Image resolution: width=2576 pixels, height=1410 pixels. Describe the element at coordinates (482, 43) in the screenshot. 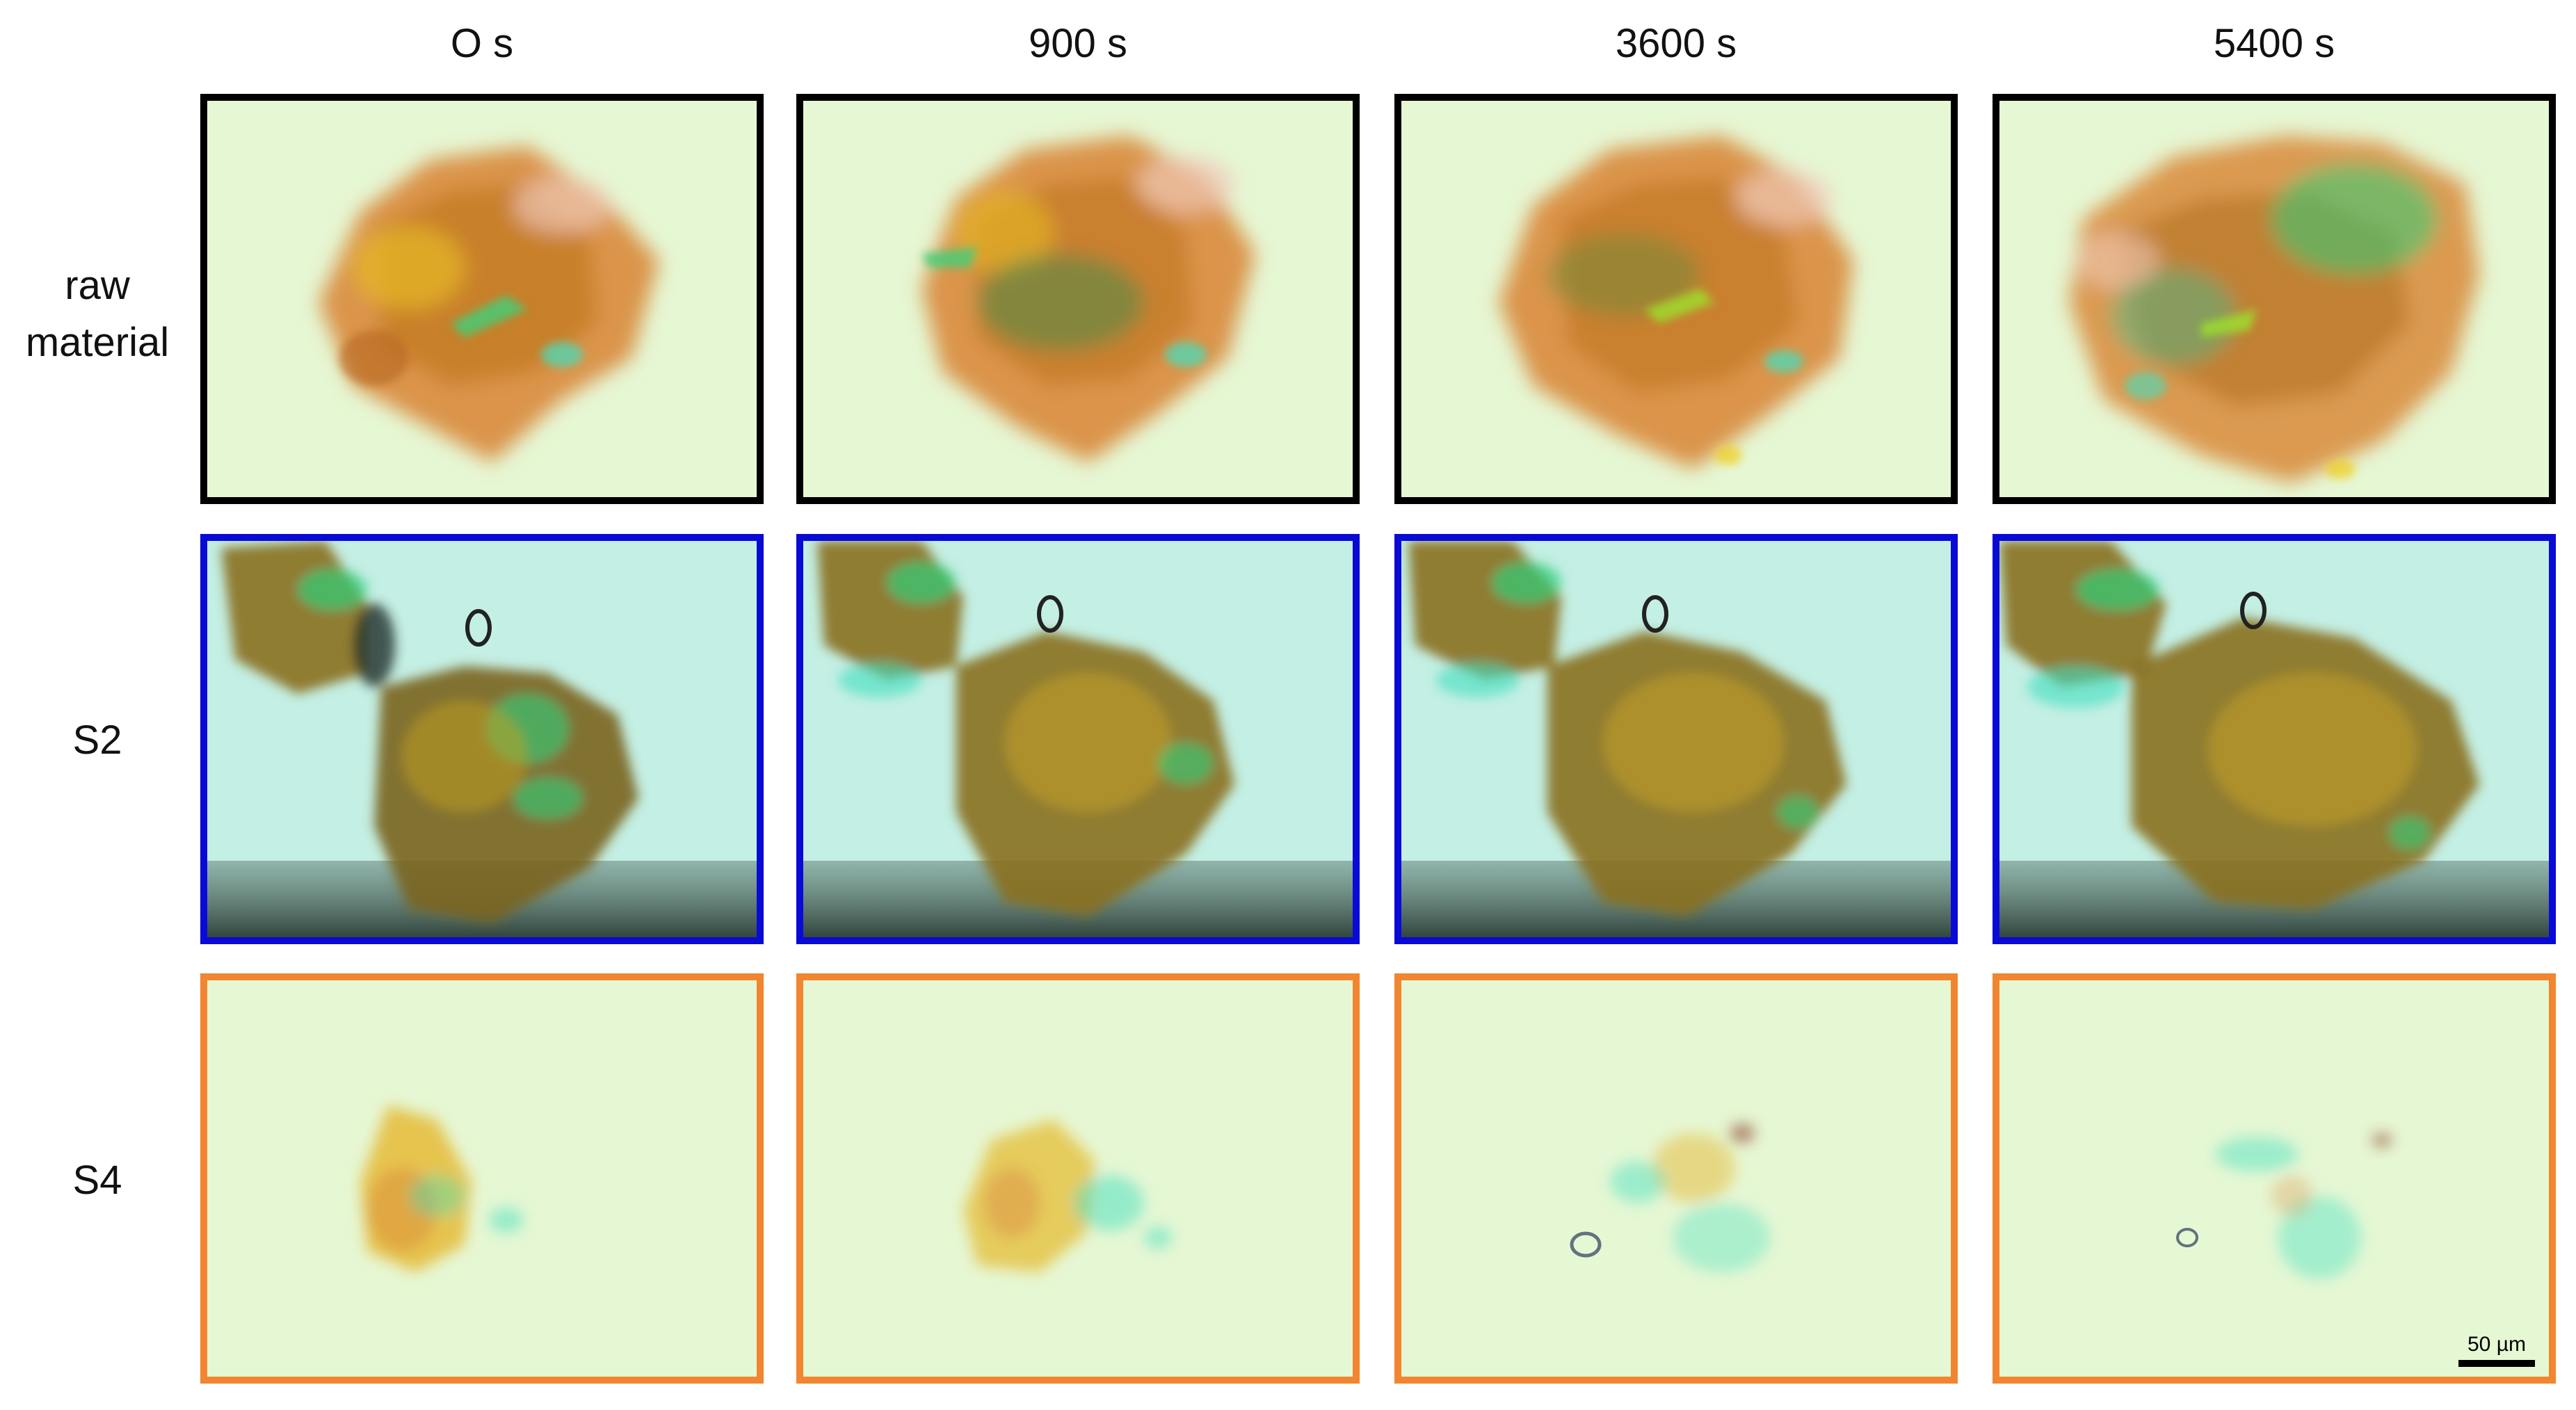

I see `column-header-0s: O s` at that location.